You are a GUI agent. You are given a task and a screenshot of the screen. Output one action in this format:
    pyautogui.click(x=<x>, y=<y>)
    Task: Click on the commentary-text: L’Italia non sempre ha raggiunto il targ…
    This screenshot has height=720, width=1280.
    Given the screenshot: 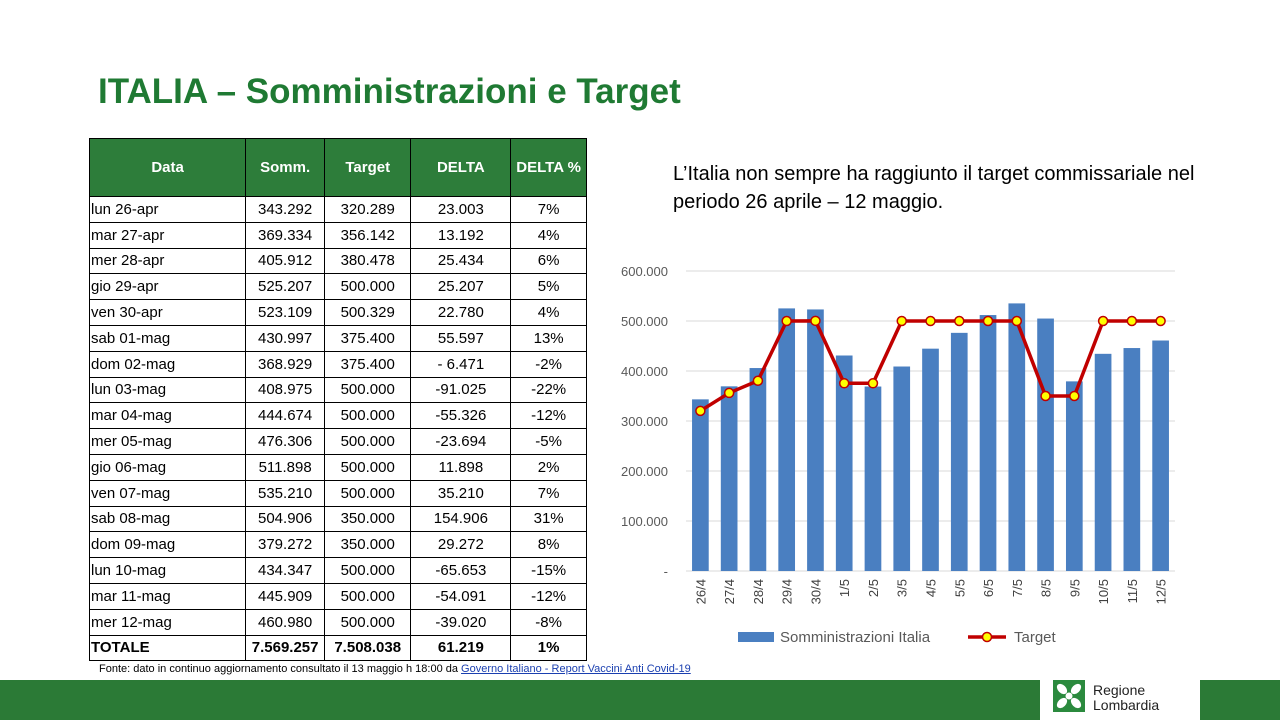 What is the action you would take?
    pyautogui.click(x=934, y=188)
    